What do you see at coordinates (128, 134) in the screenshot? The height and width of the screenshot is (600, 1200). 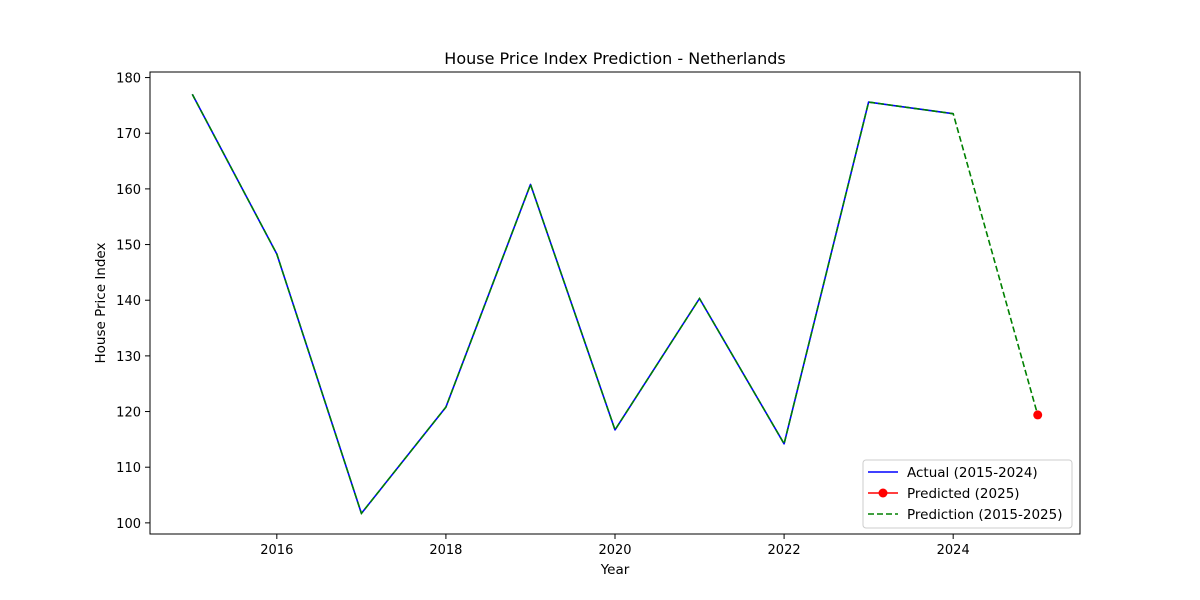 I see `y-tick-label: 170` at bounding box center [128, 134].